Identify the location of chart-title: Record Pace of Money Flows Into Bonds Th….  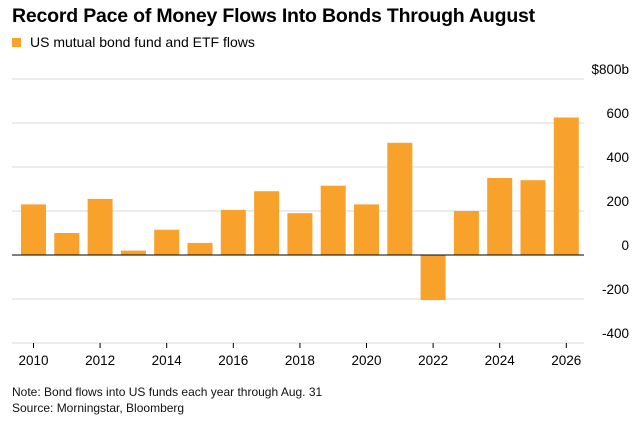
(273, 16).